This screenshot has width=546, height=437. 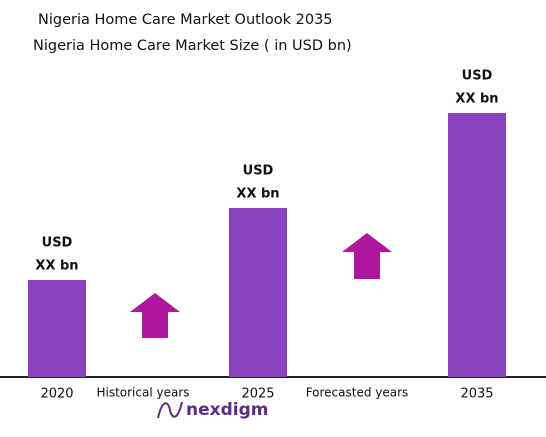 What do you see at coordinates (476, 394) in the screenshot?
I see `x-tick-label: 2035` at bounding box center [476, 394].